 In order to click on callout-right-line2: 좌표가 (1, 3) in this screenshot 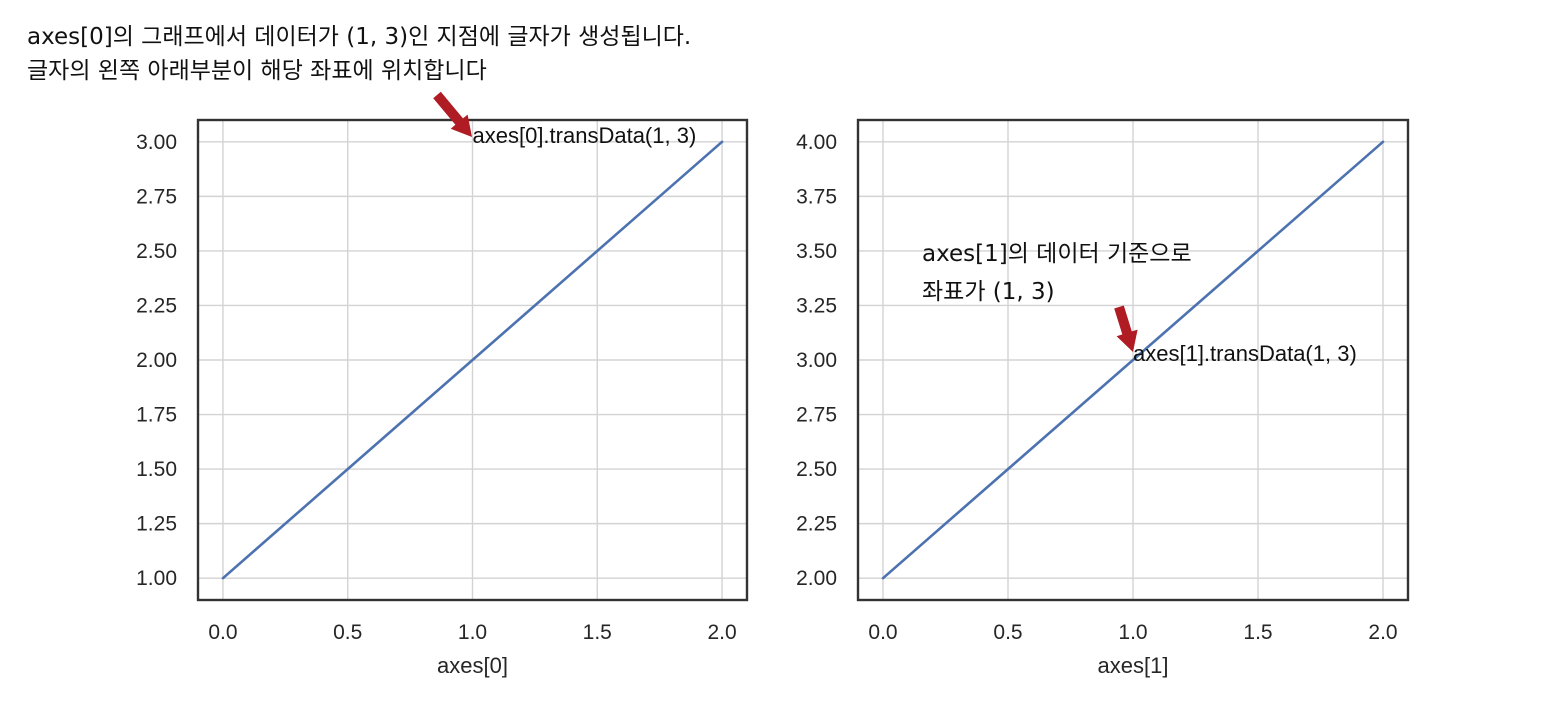, I will do `click(988, 292)`.